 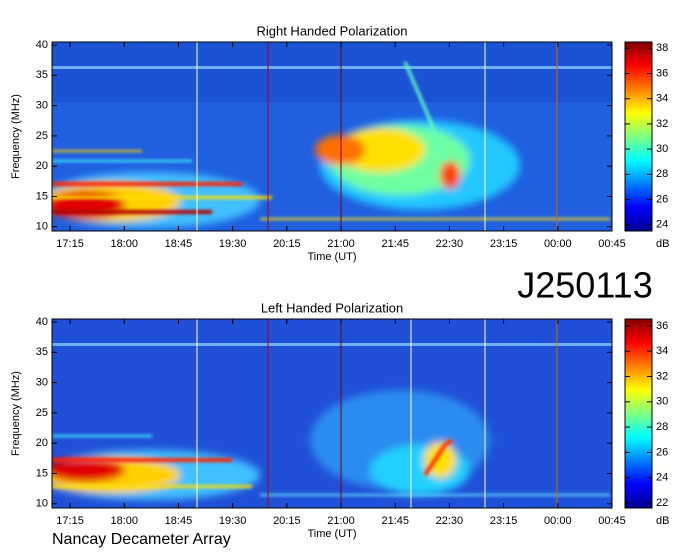 I want to click on figure-title: J250113, so click(x=584, y=285).